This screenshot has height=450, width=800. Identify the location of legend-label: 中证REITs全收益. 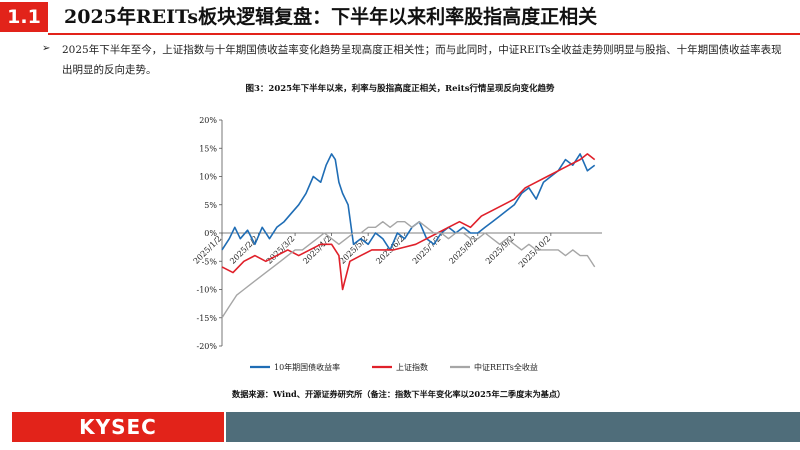
(506, 367).